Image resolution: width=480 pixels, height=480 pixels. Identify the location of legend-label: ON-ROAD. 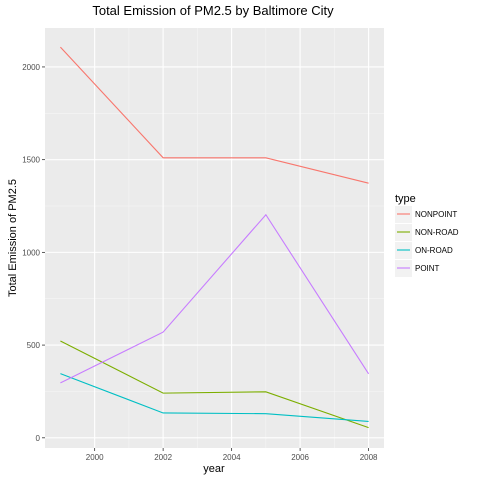
(434, 250).